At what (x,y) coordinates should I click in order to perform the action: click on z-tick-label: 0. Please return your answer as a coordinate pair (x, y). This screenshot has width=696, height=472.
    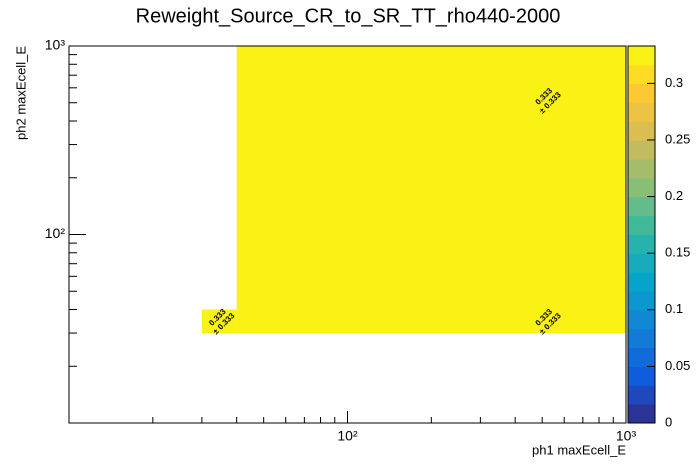
    Looking at the image, I should click on (668, 421).